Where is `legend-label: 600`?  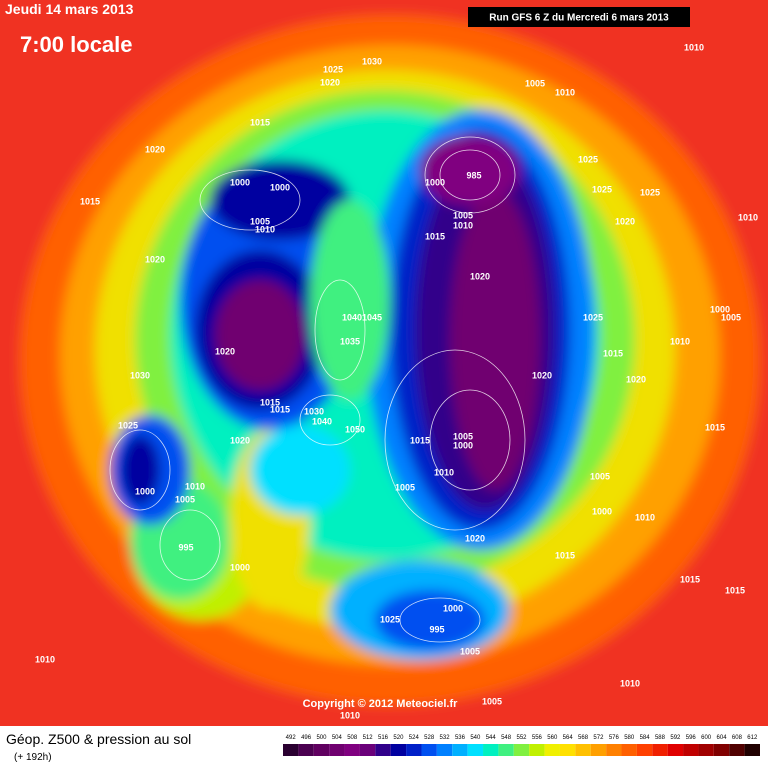
legend-label: 600 is located at coordinates (706, 738).